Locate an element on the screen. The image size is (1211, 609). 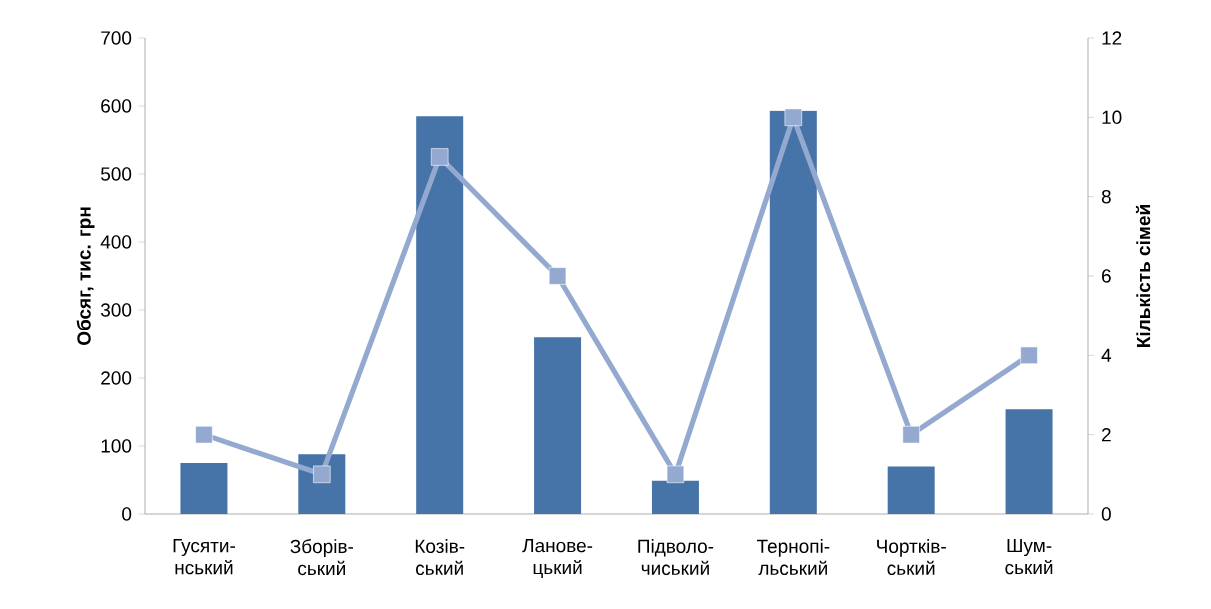
y2-tick-label: 8 is located at coordinates (1106, 196).